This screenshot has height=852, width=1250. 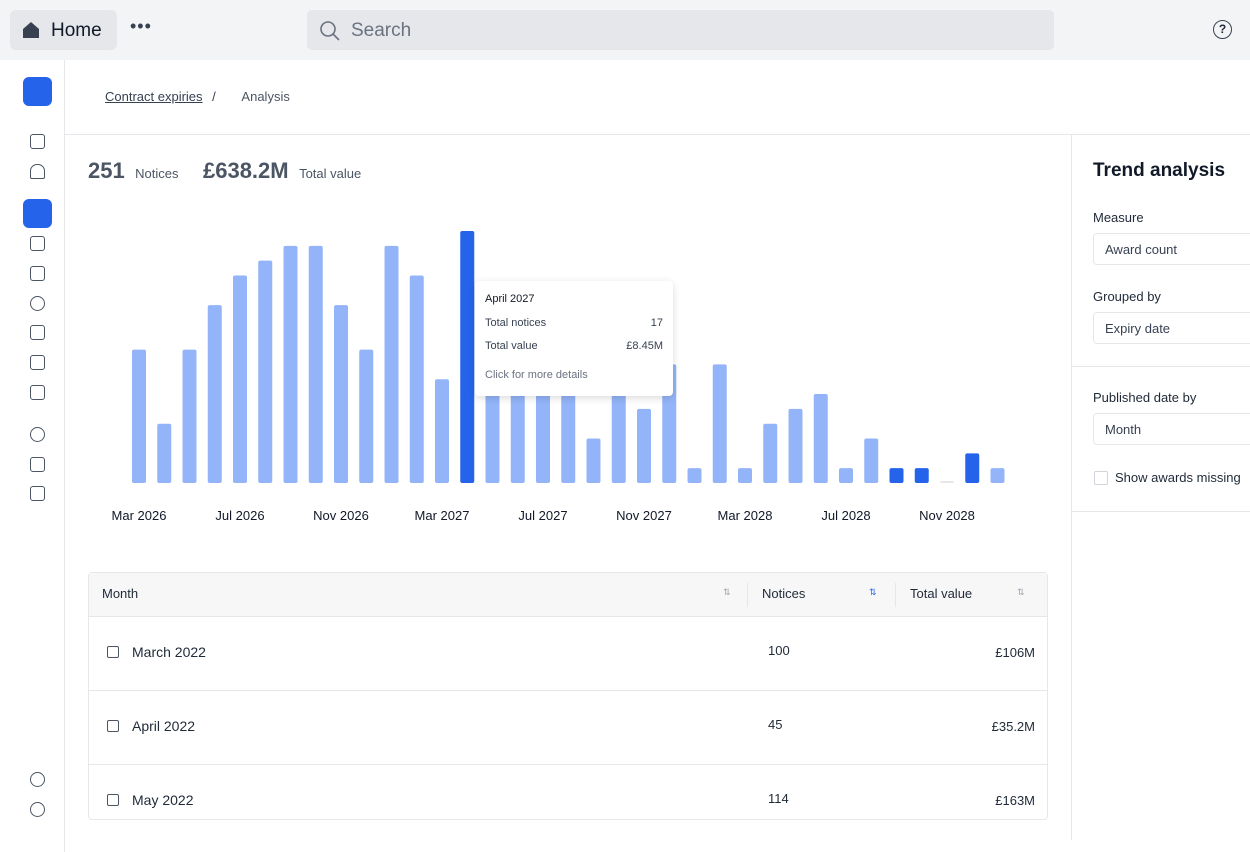 I want to click on x-tick-label: Jul 2027, so click(x=542, y=515).